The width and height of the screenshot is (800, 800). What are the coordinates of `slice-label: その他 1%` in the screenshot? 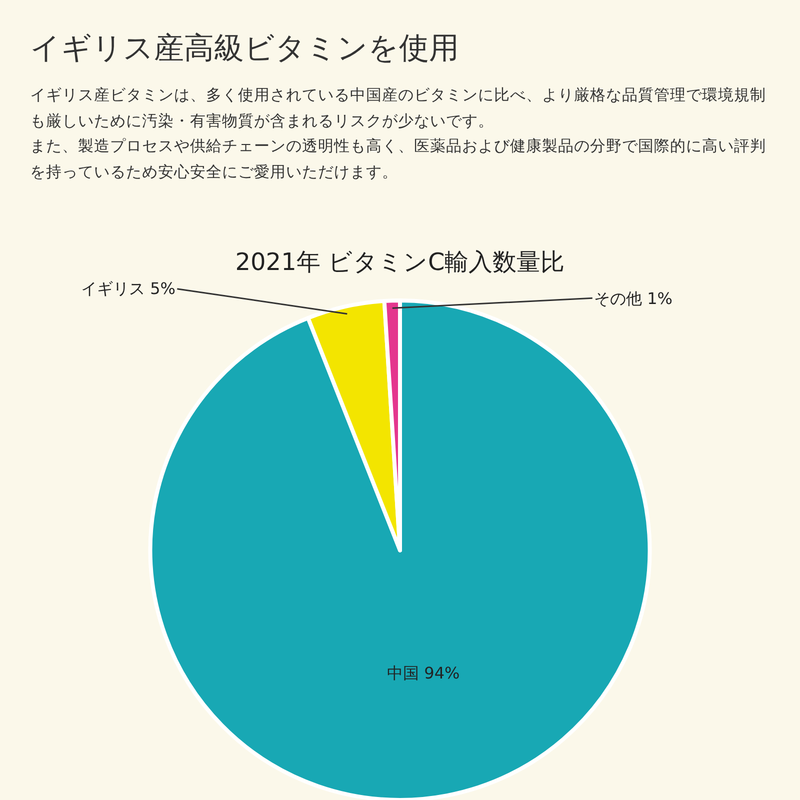 It's located at (633, 298).